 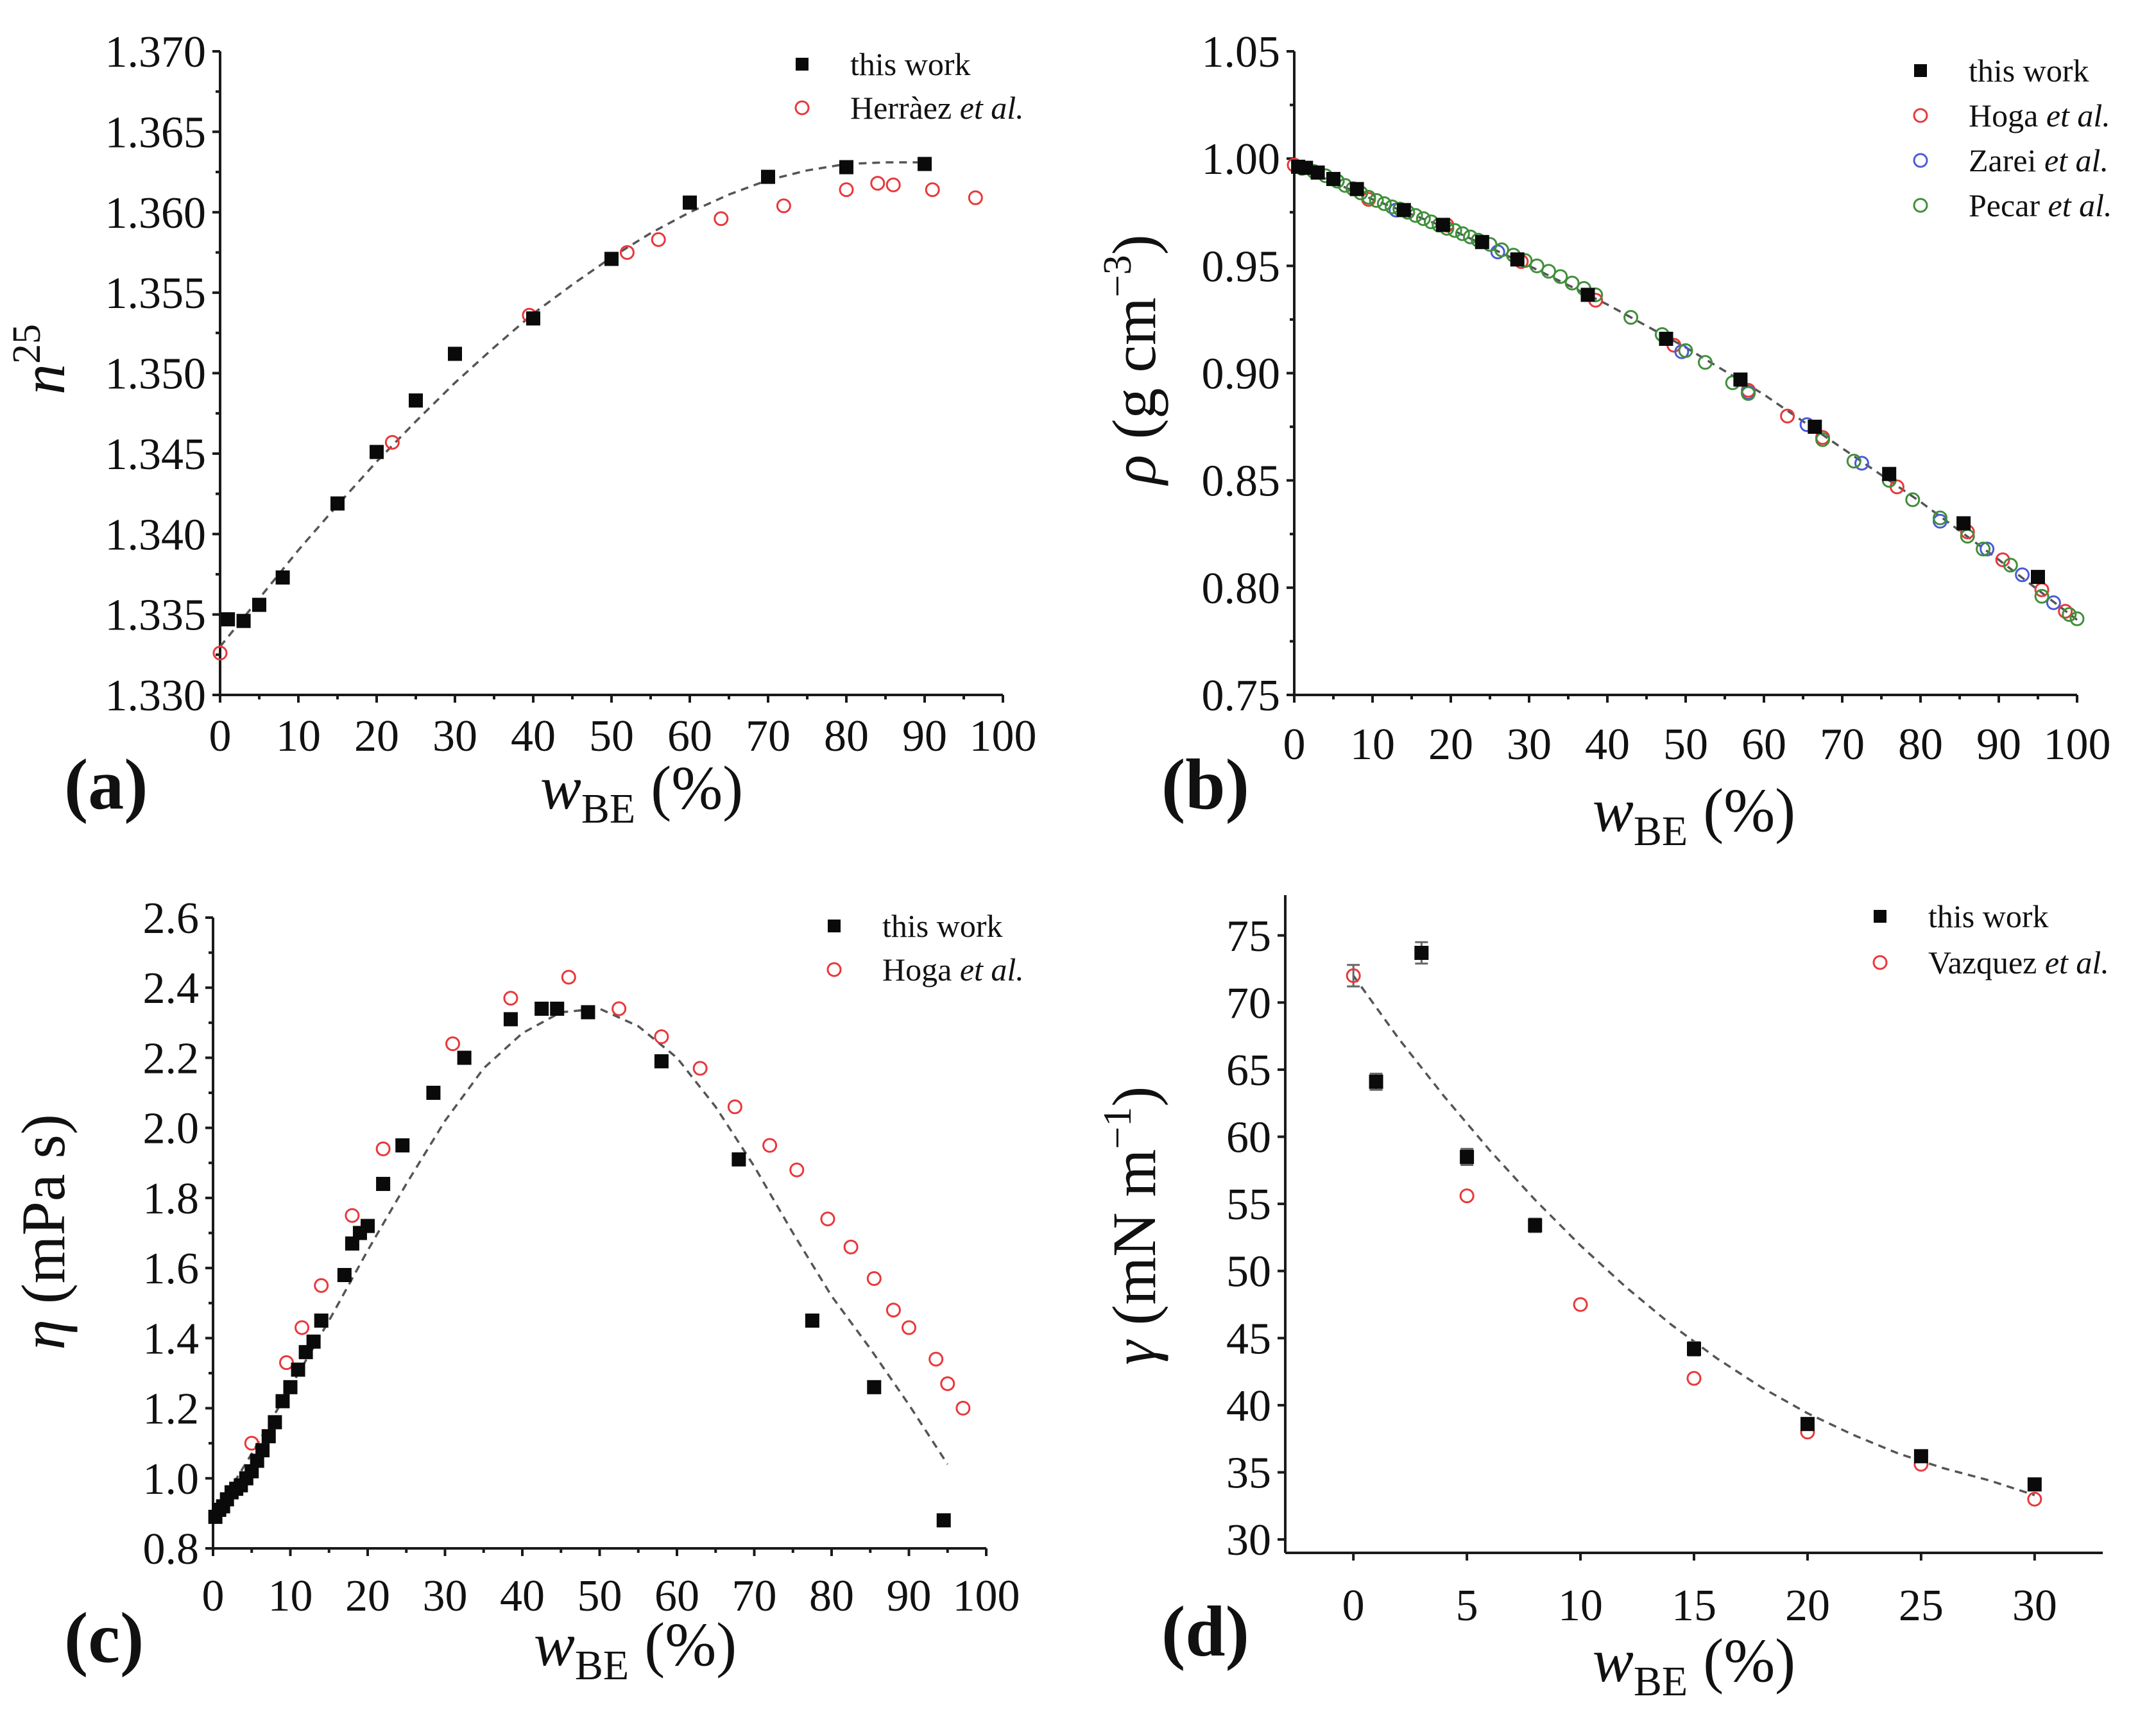 What do you see at coordinates (1581, 1304) in the screenshot?
I see `data-point-vazquez-et-al` at bounding box center [1581, 1304].